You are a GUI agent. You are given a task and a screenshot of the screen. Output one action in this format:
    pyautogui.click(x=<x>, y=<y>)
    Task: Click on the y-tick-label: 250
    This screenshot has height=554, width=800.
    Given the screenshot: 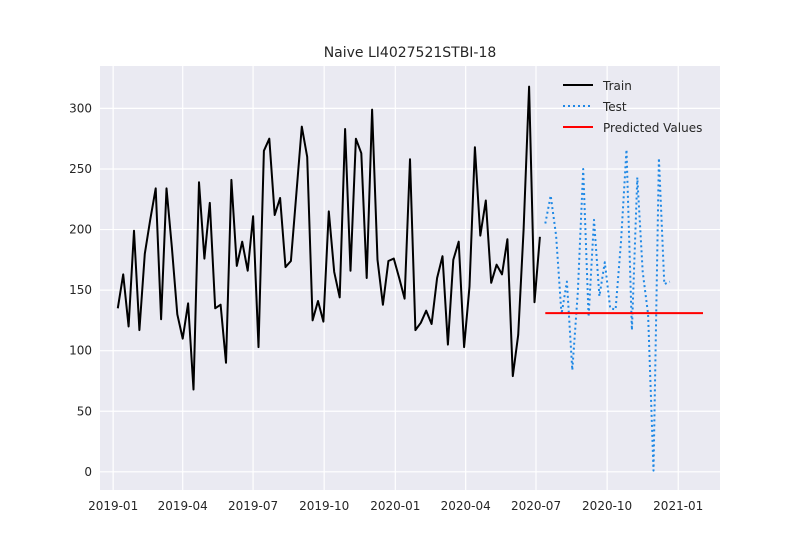 What is the action you would take?
    pyautogui.click(x=80, y=169)
    